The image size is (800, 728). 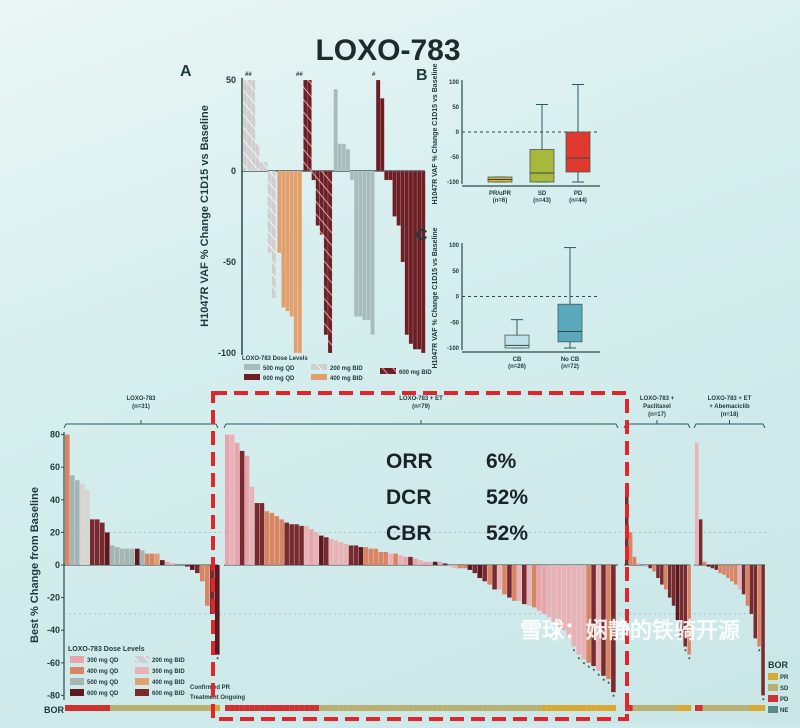 I want to click on bor-legend-label: PD, so click(x=784, y=700).